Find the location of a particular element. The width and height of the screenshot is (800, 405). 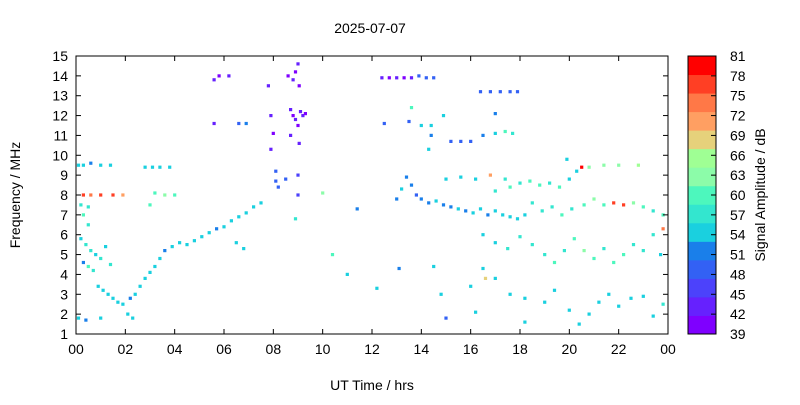

colorbar-tick-label: 54 is located at coordinates (738, 235).